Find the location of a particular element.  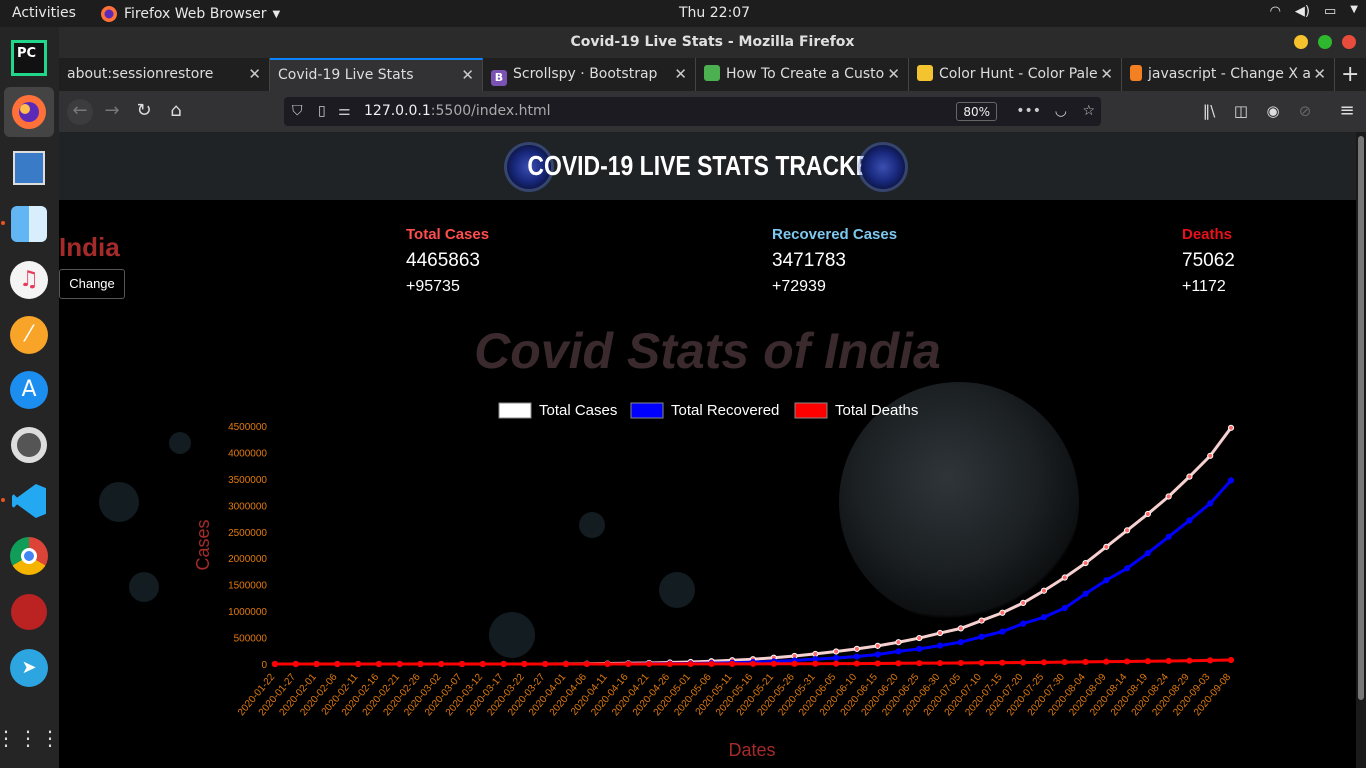

chevron-down-icon: ▼ is located at coordinates (276, 14).